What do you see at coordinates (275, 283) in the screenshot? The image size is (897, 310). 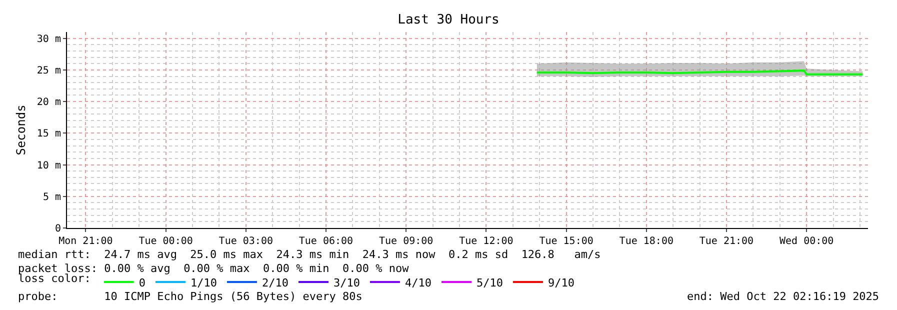 I see `legend-label: 2/10` at bounding box center [275, 283].